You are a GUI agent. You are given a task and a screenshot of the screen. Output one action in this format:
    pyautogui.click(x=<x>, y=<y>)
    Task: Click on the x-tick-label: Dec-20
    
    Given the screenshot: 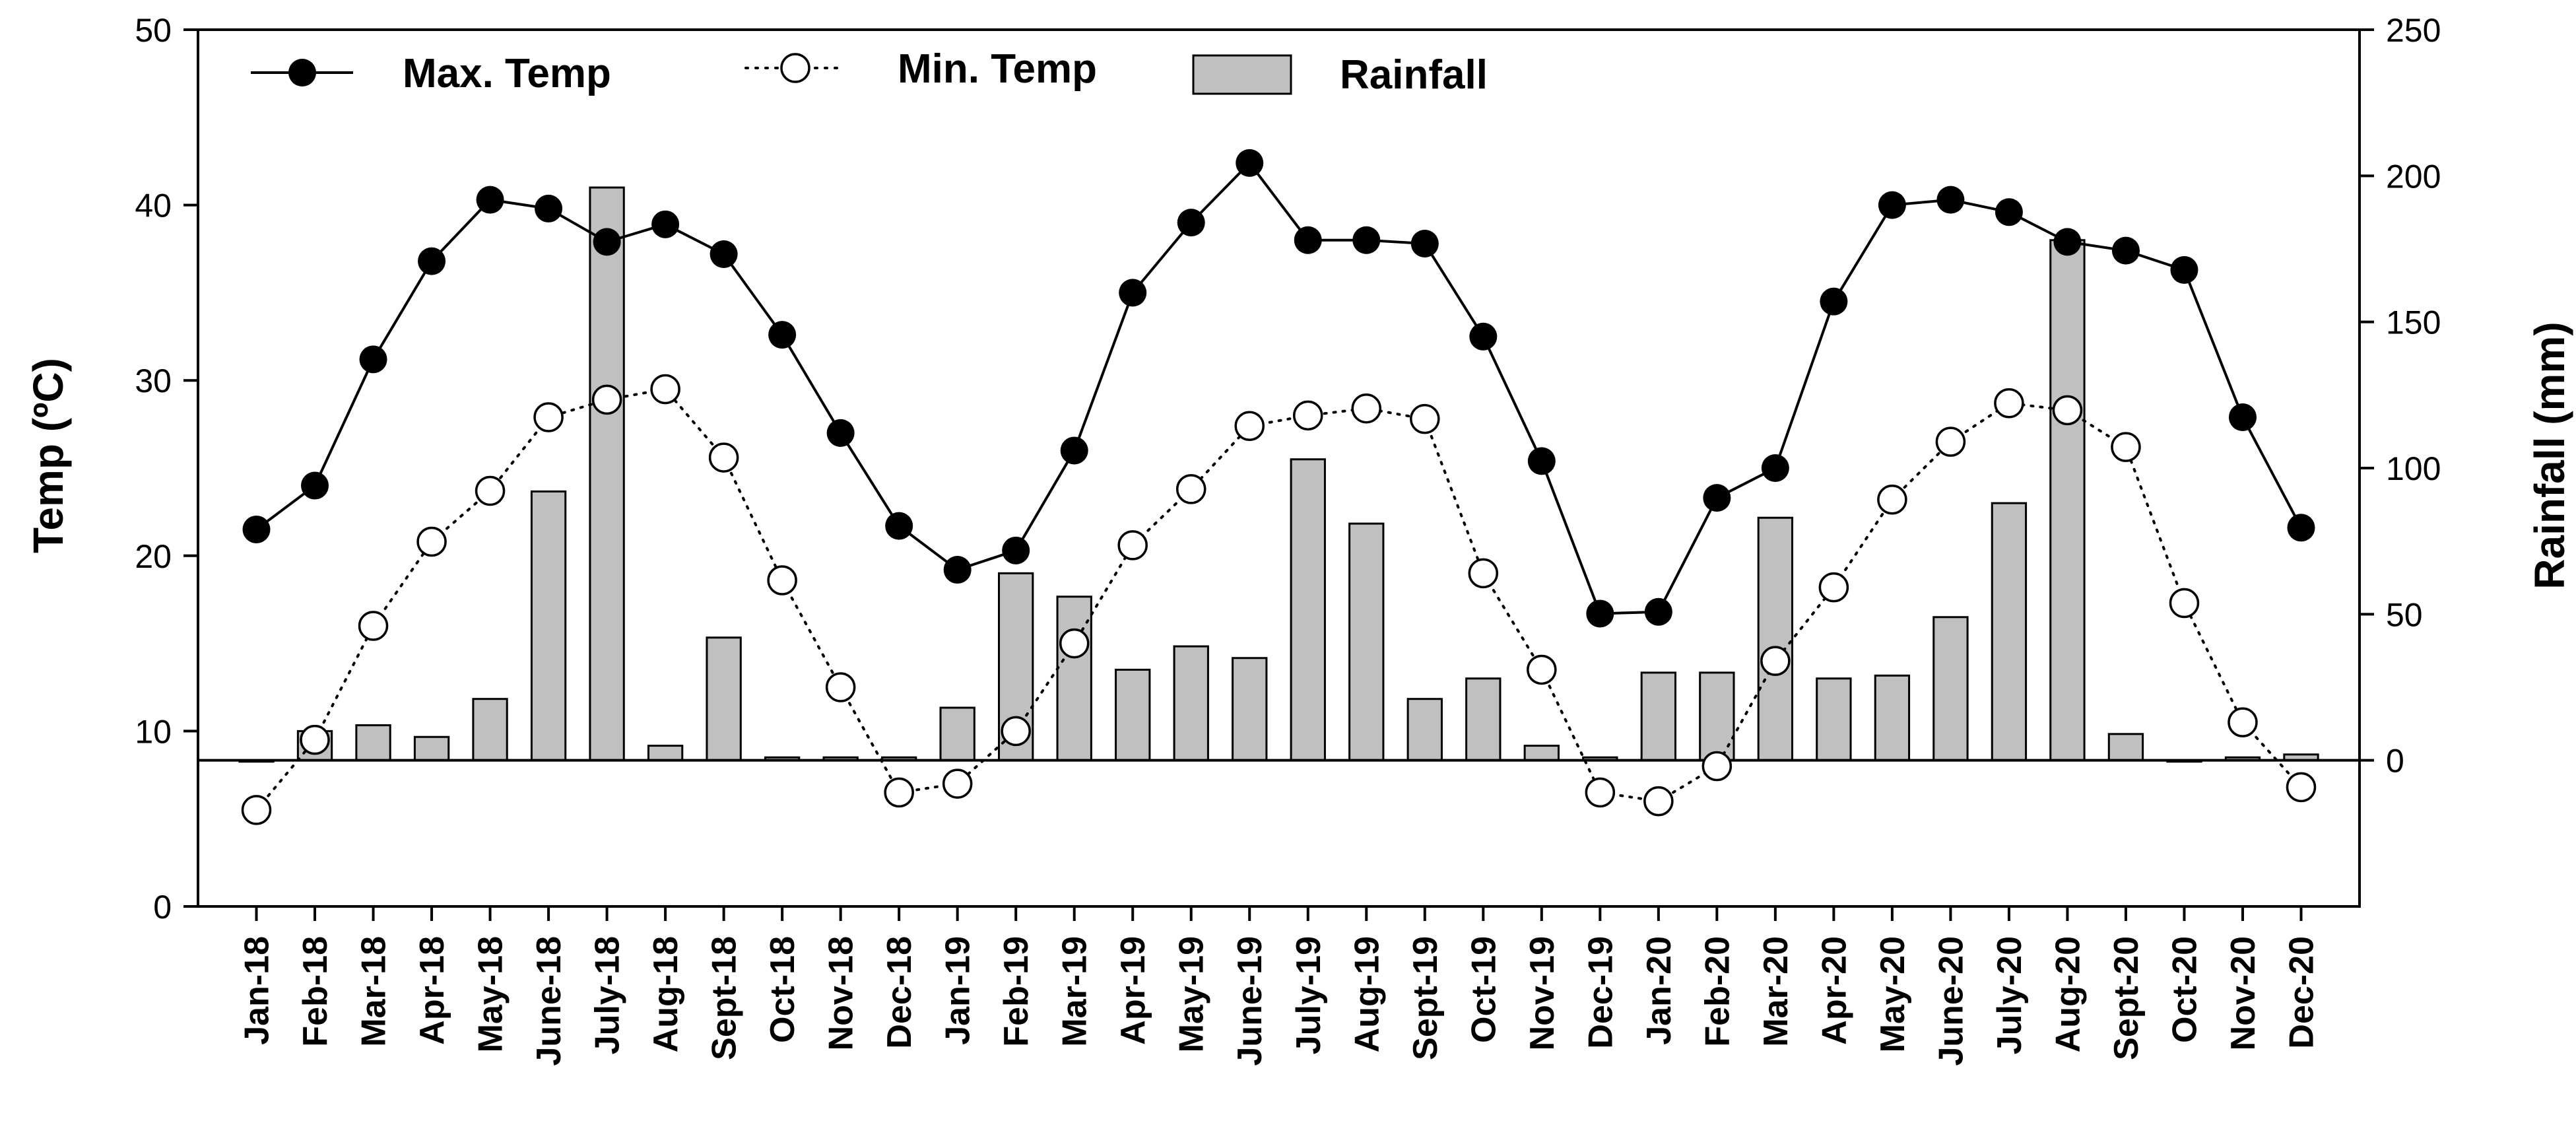 What is the action you would take?
    pyautogui.click(x=2301, y=992)
    